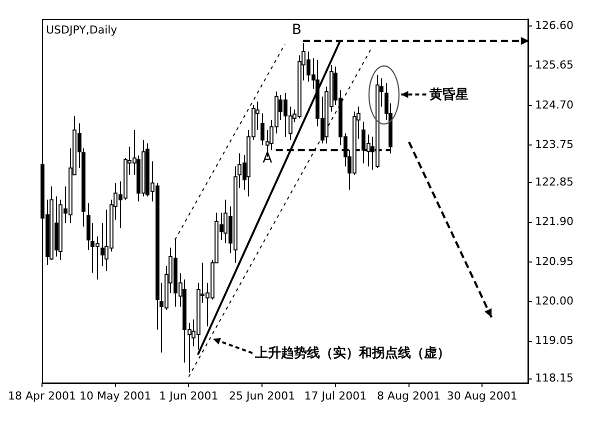  Describe the element at coordinates (82, 29) in the screenshot. I see `chart-title: USDJPY,Daily` at that location.